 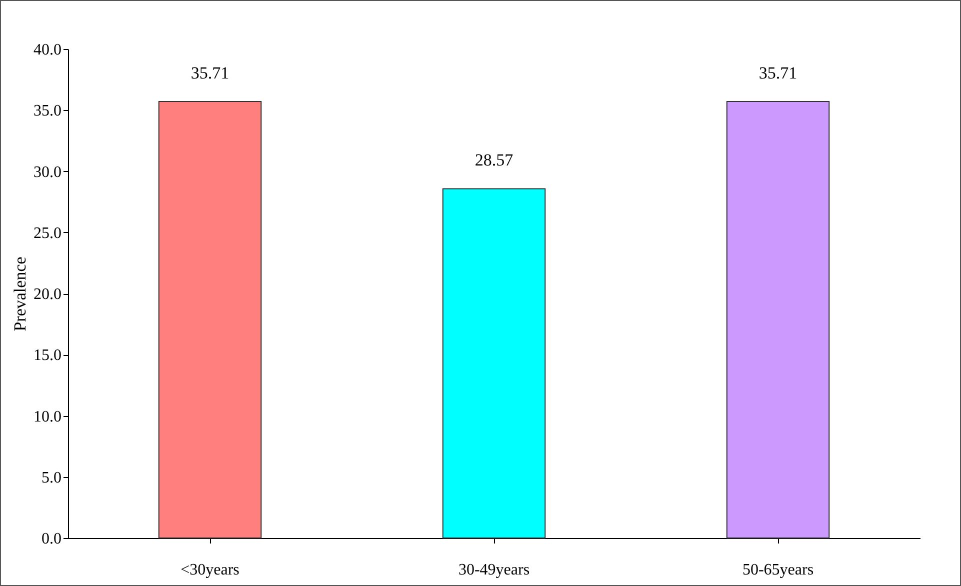 What do you see at coordinates (48, 417) in the screenshot?
I see `y-tick-label: 10.0` at bounding box center [48, 417].